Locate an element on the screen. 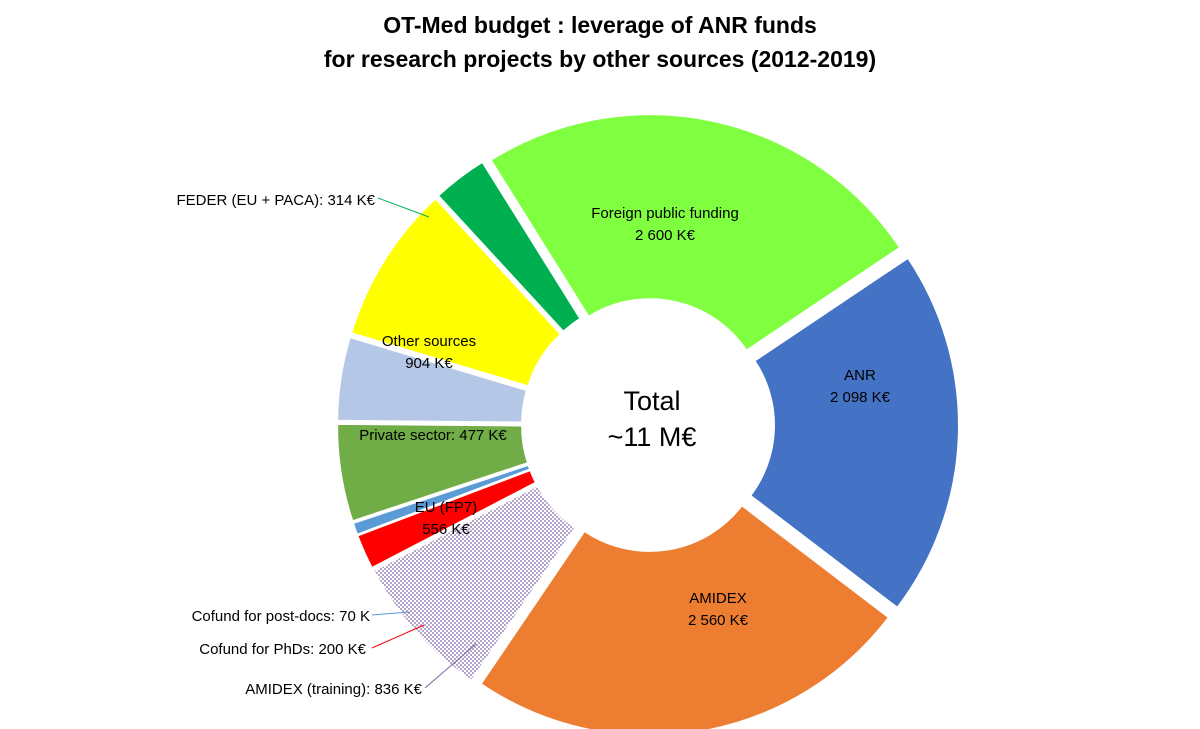  slice-label-value: 2 098 K€ is located at coordinates (860, 397).